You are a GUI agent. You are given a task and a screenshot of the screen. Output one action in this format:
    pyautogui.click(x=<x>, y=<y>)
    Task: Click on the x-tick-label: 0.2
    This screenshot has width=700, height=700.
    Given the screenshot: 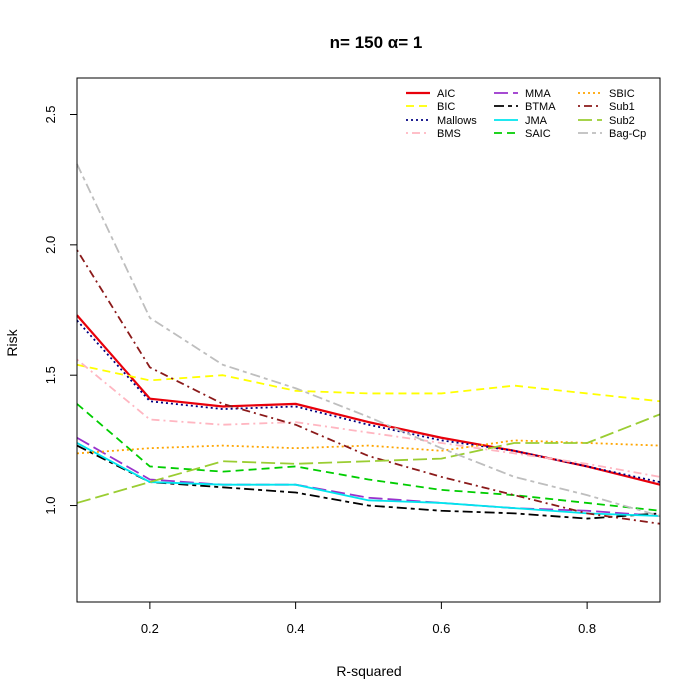 What is the action you would take?
    pyautogui.click(x=150, y=628)
    